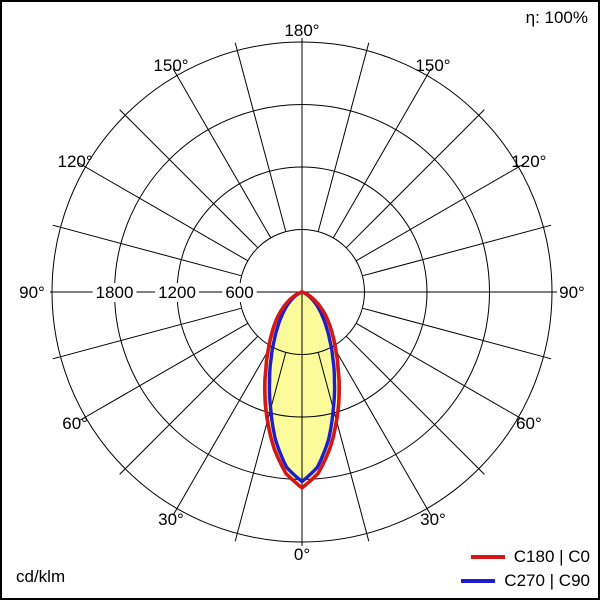 This screenshot has width=600, height=602. Describe the element at coordinates (528, 161) in the screenshot. I see `angle-label-120-right: 120°` at that location.